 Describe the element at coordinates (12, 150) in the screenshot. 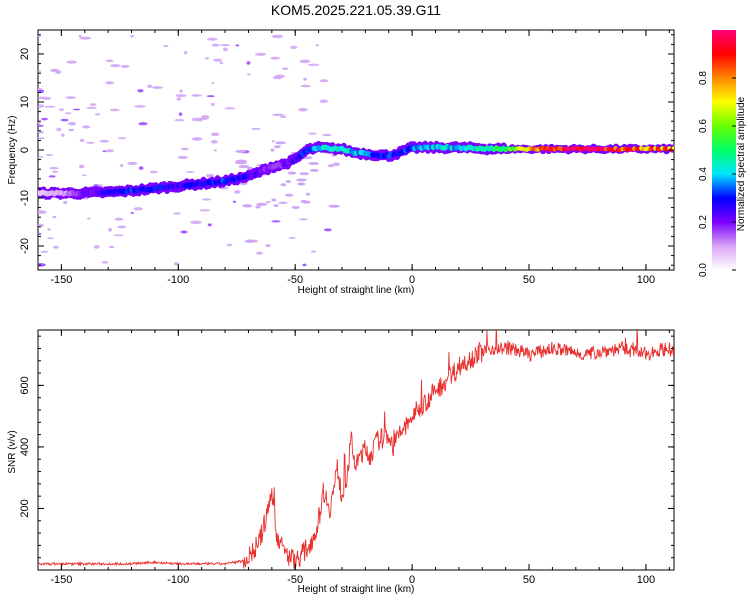

I see `spectrogram-y-label: Frequency (Hz)` at that location.